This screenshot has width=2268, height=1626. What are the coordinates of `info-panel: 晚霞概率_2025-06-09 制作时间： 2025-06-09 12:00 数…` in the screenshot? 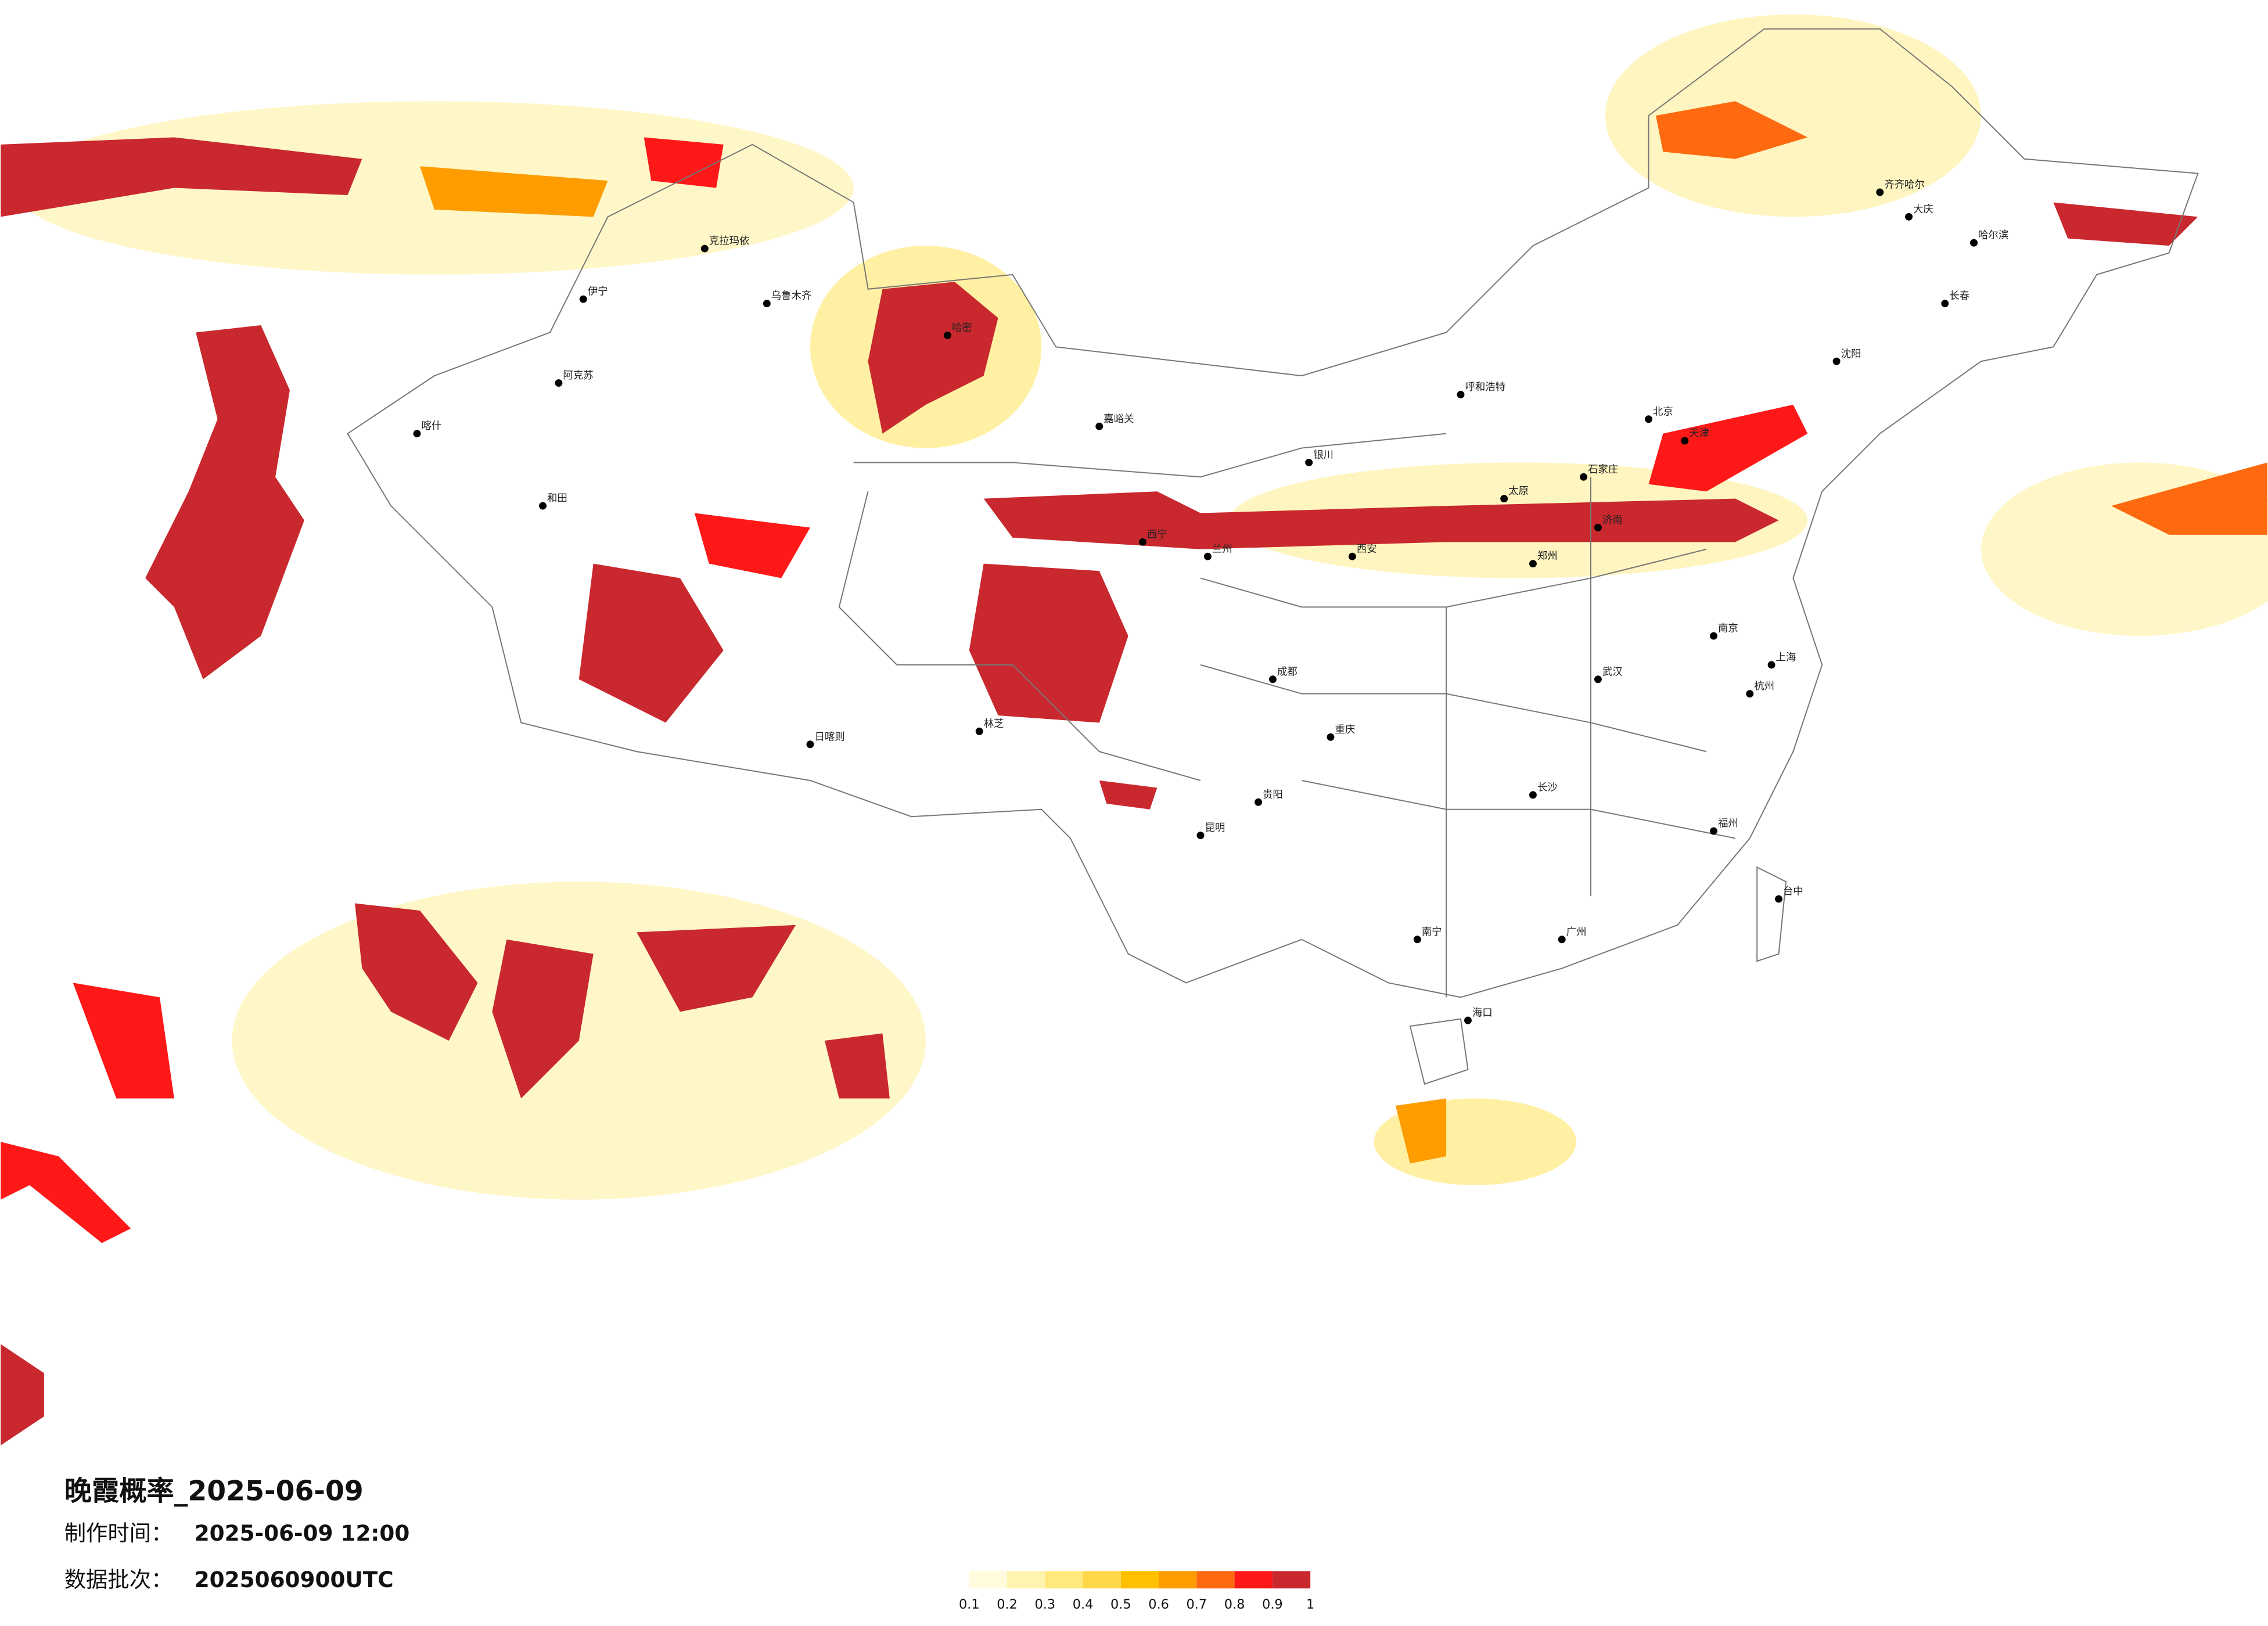 It's located at (237, 1534).